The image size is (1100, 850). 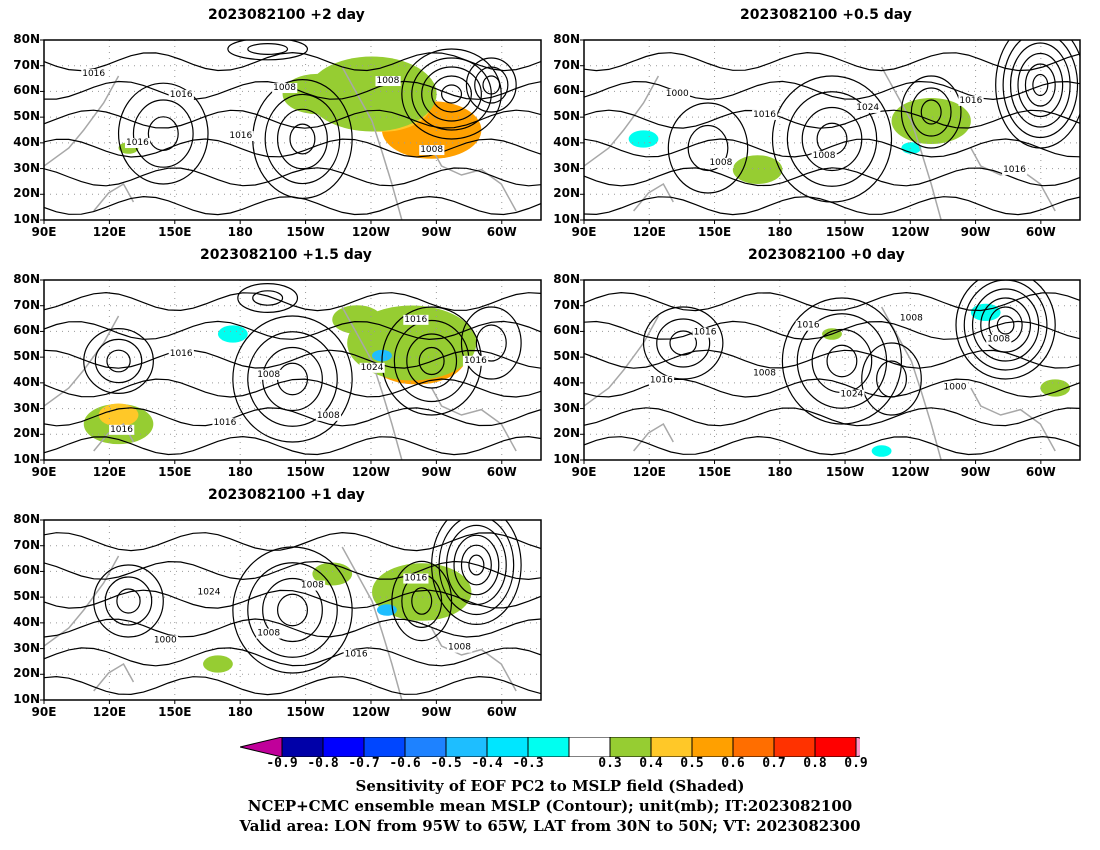 I want to click on colorbar-tick-label: 0.8, so click(x=815, y=763).